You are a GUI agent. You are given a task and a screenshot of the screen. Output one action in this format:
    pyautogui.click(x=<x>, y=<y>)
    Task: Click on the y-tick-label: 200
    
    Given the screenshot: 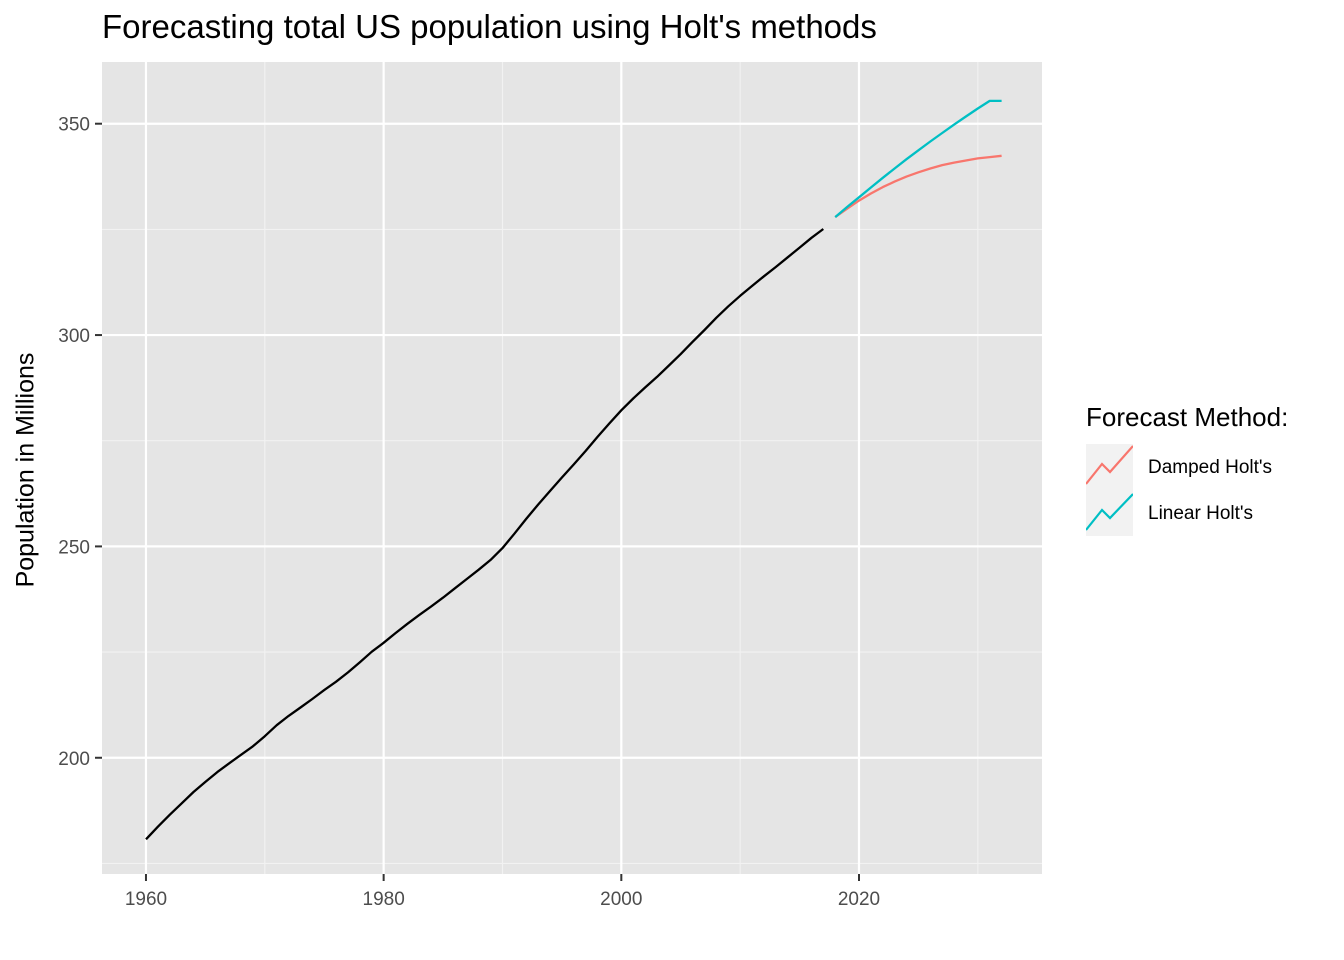 What is the action you would take?
    pyautogui.click(x=74, y=759)
    